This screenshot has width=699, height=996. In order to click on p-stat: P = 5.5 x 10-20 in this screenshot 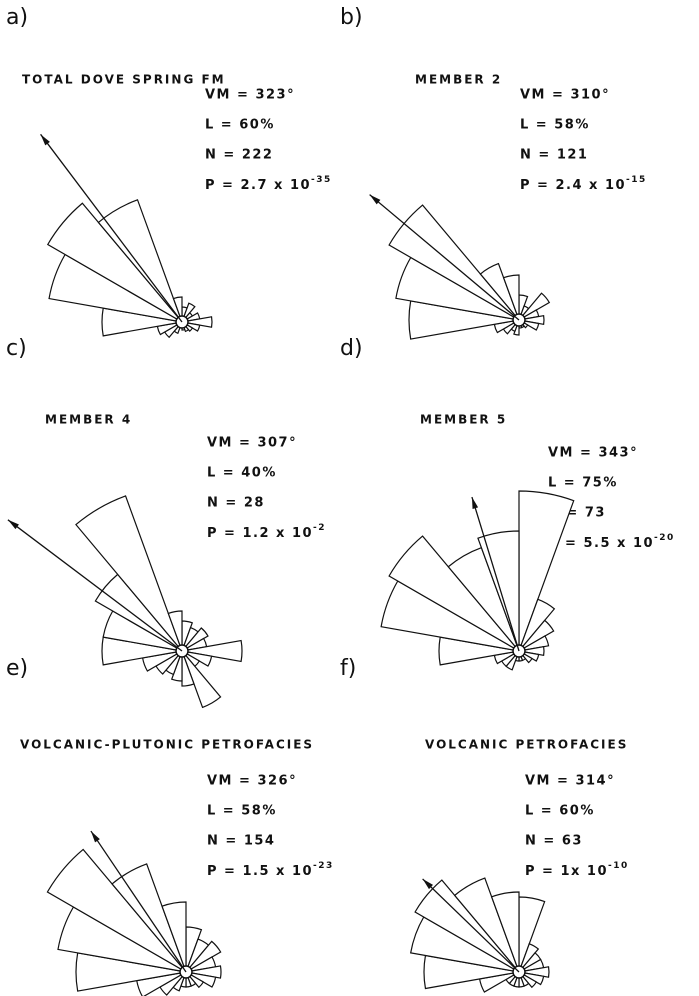, I will do `click(611, 542)`.